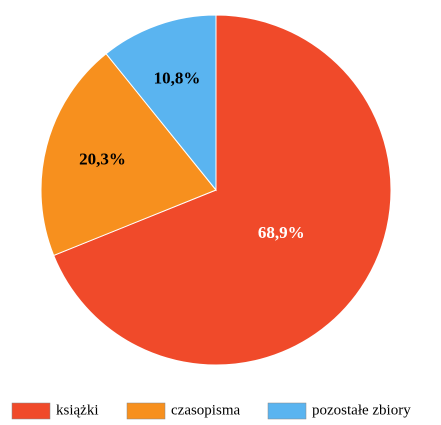 The image size is (441, 425). I want to click on legend-label: pozostałe zbiory, so click(361, 410).